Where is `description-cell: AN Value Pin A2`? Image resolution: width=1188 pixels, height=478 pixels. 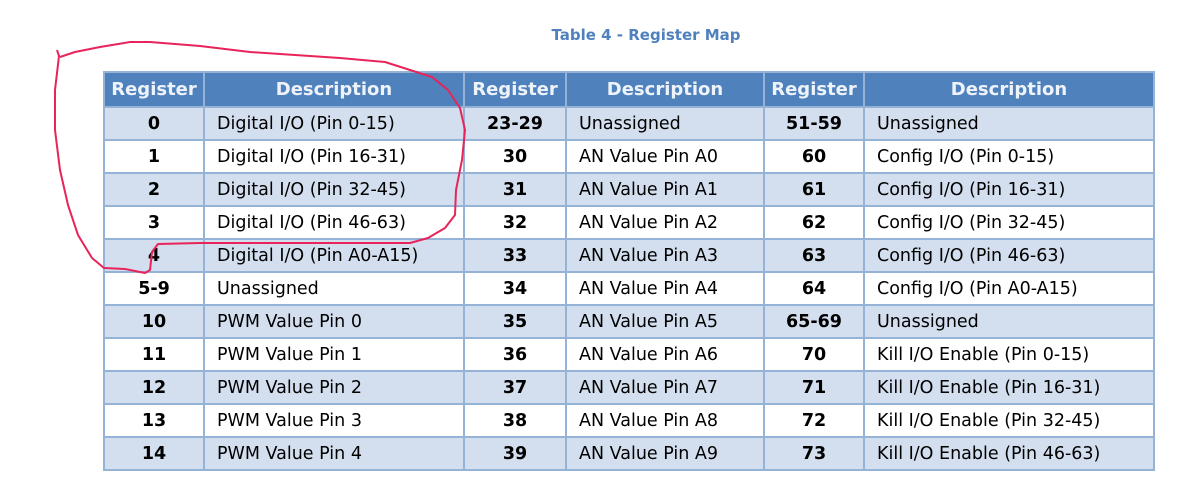 description-cell: AN Value Pin A2 is located at coordinates (665, 222).